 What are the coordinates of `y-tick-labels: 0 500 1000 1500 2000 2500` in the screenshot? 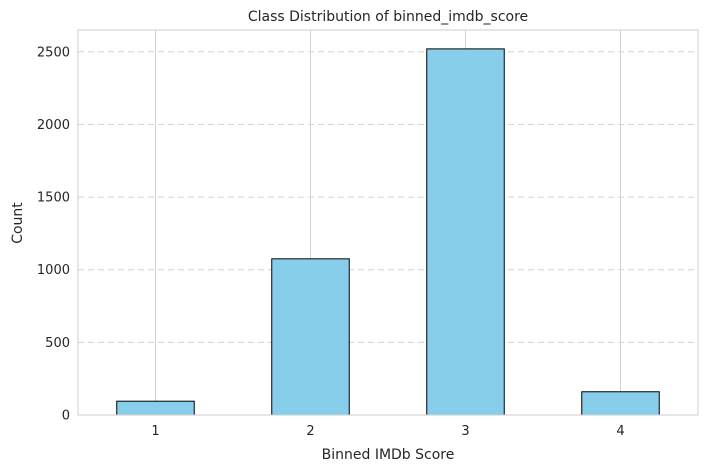 It's located at (53, 234).